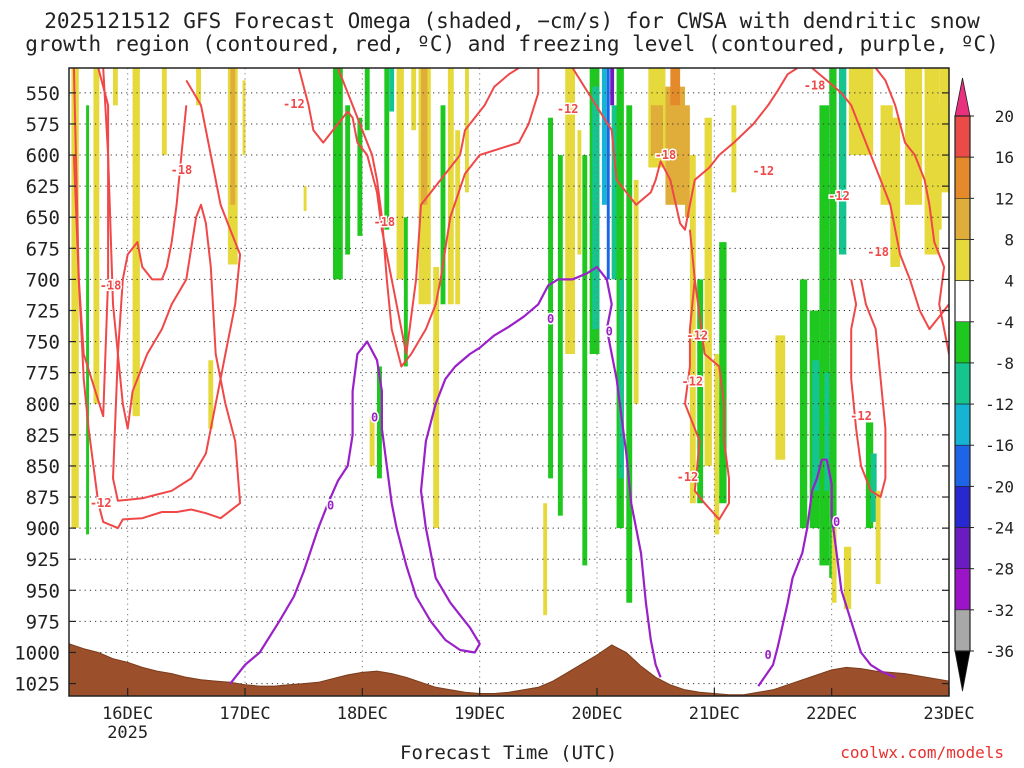  What do you see at coordinates (596, 714) in the screenshot?
I see `x-tick-label: 20DEC` at bounding box center [596, 714].